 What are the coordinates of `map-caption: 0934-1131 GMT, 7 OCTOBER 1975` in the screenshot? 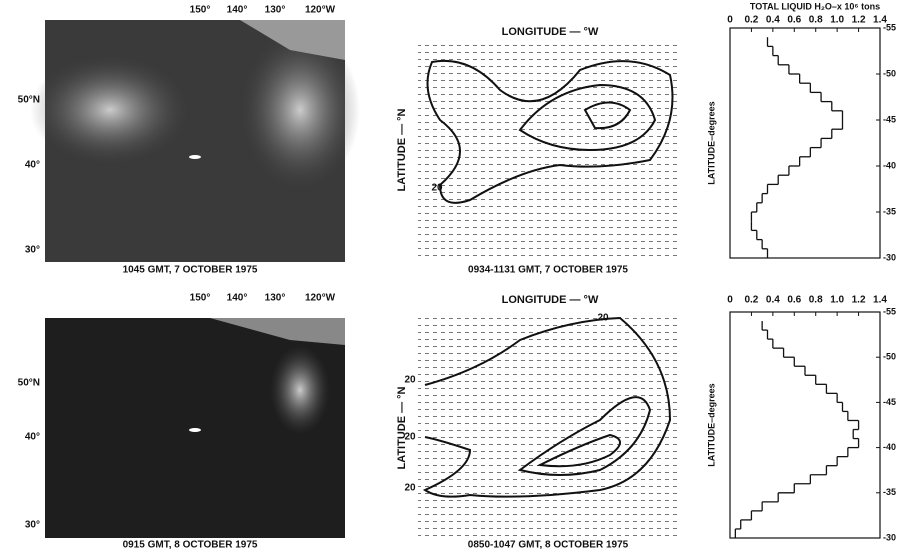 It's located at (548, 270).